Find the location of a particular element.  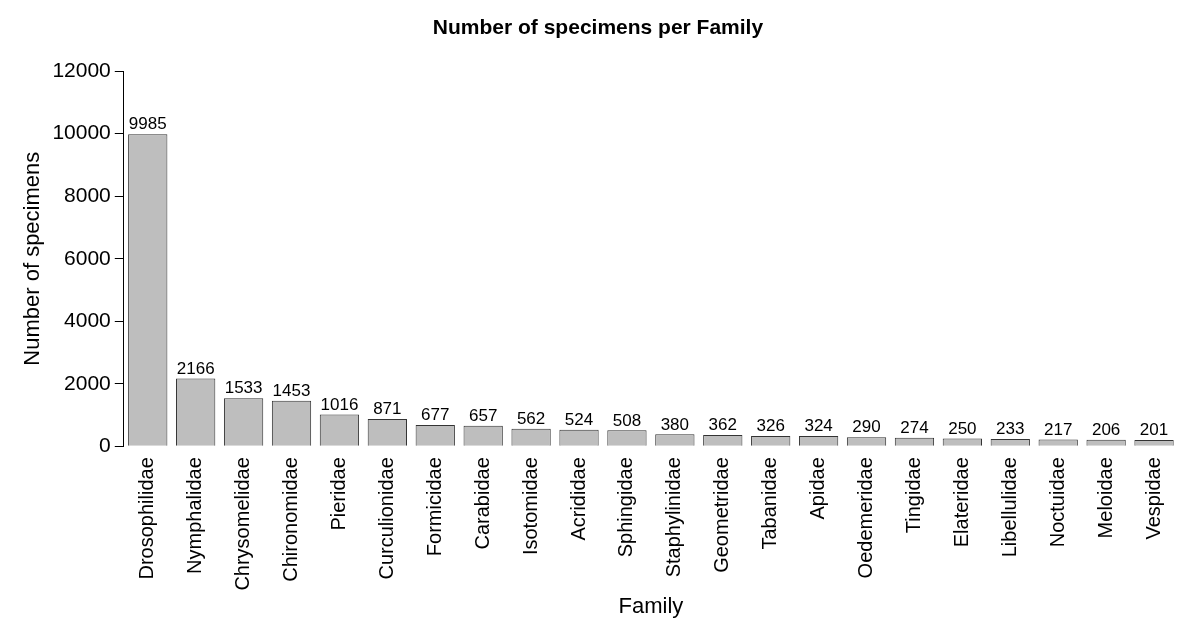

x-tick-label: Elateridae is located at coordinates (960, 502).